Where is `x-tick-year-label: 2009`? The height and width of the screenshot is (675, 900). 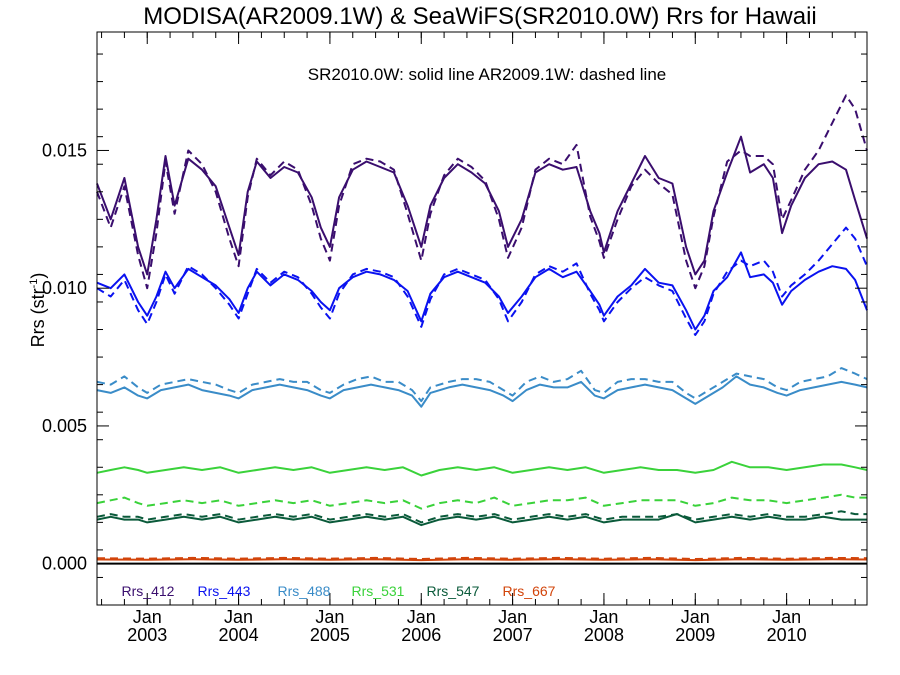 x-tick-year-label: 2009 is located at coordinates (695, 635).